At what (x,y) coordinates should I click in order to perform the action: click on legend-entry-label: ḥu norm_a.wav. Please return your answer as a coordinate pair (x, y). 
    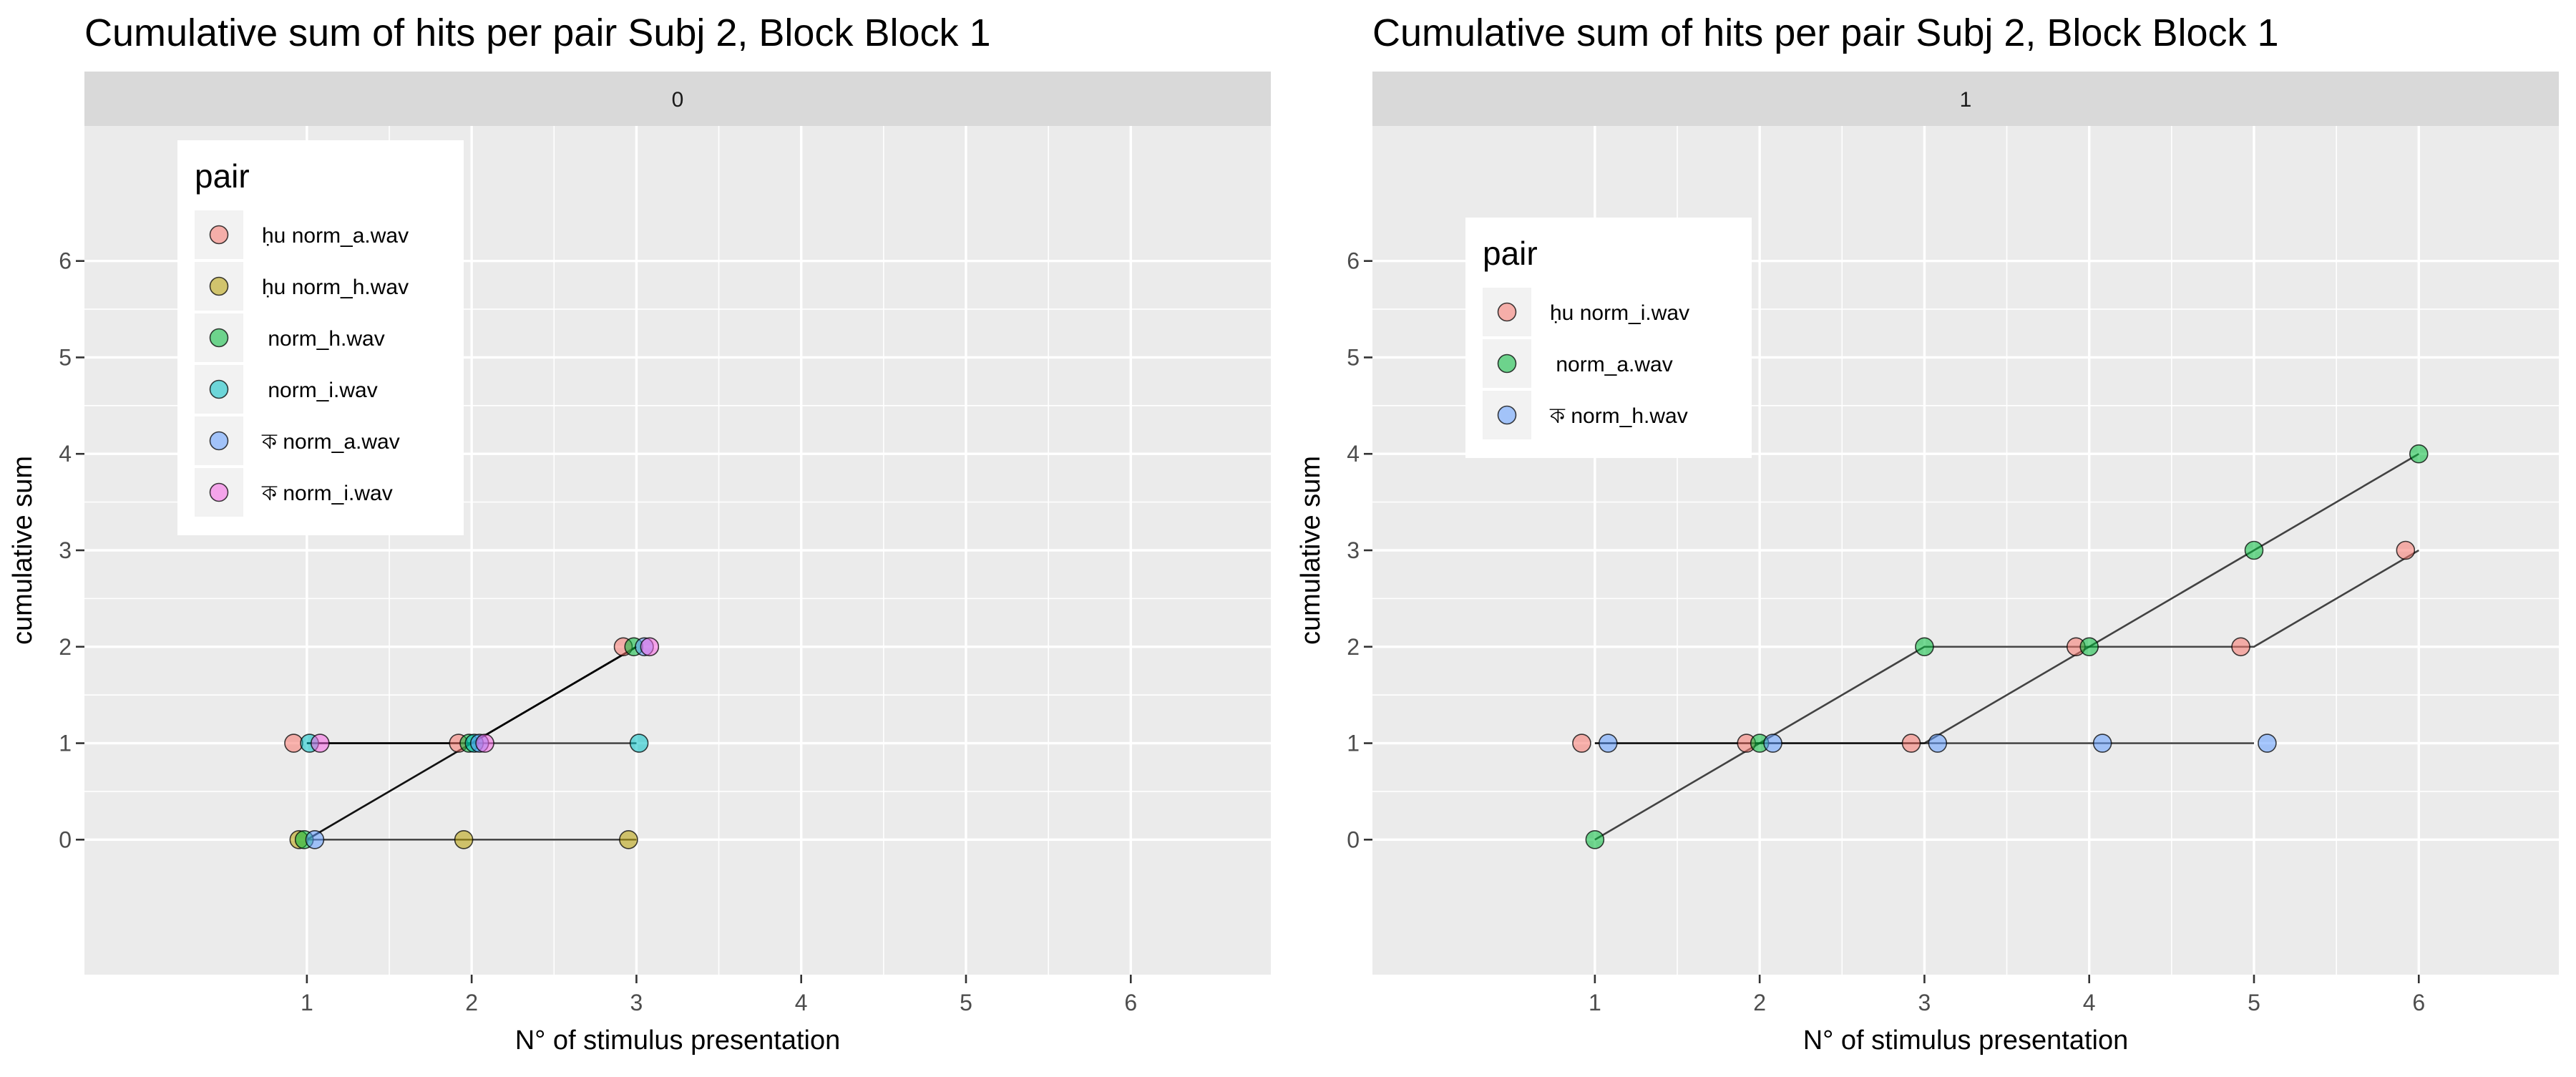
    Looking at the image, I should click on (335, 236).